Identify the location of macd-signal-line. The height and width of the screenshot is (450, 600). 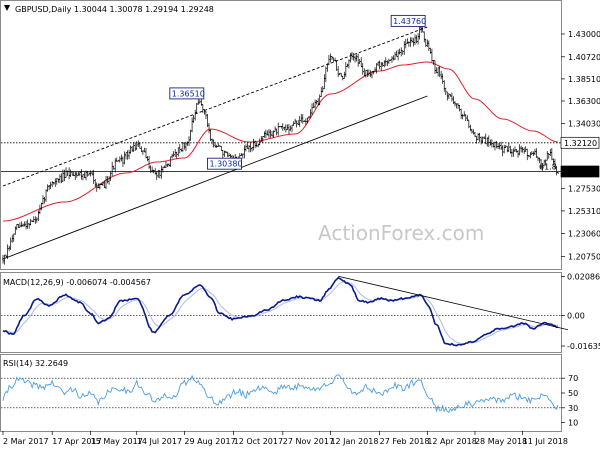
(280, 313).